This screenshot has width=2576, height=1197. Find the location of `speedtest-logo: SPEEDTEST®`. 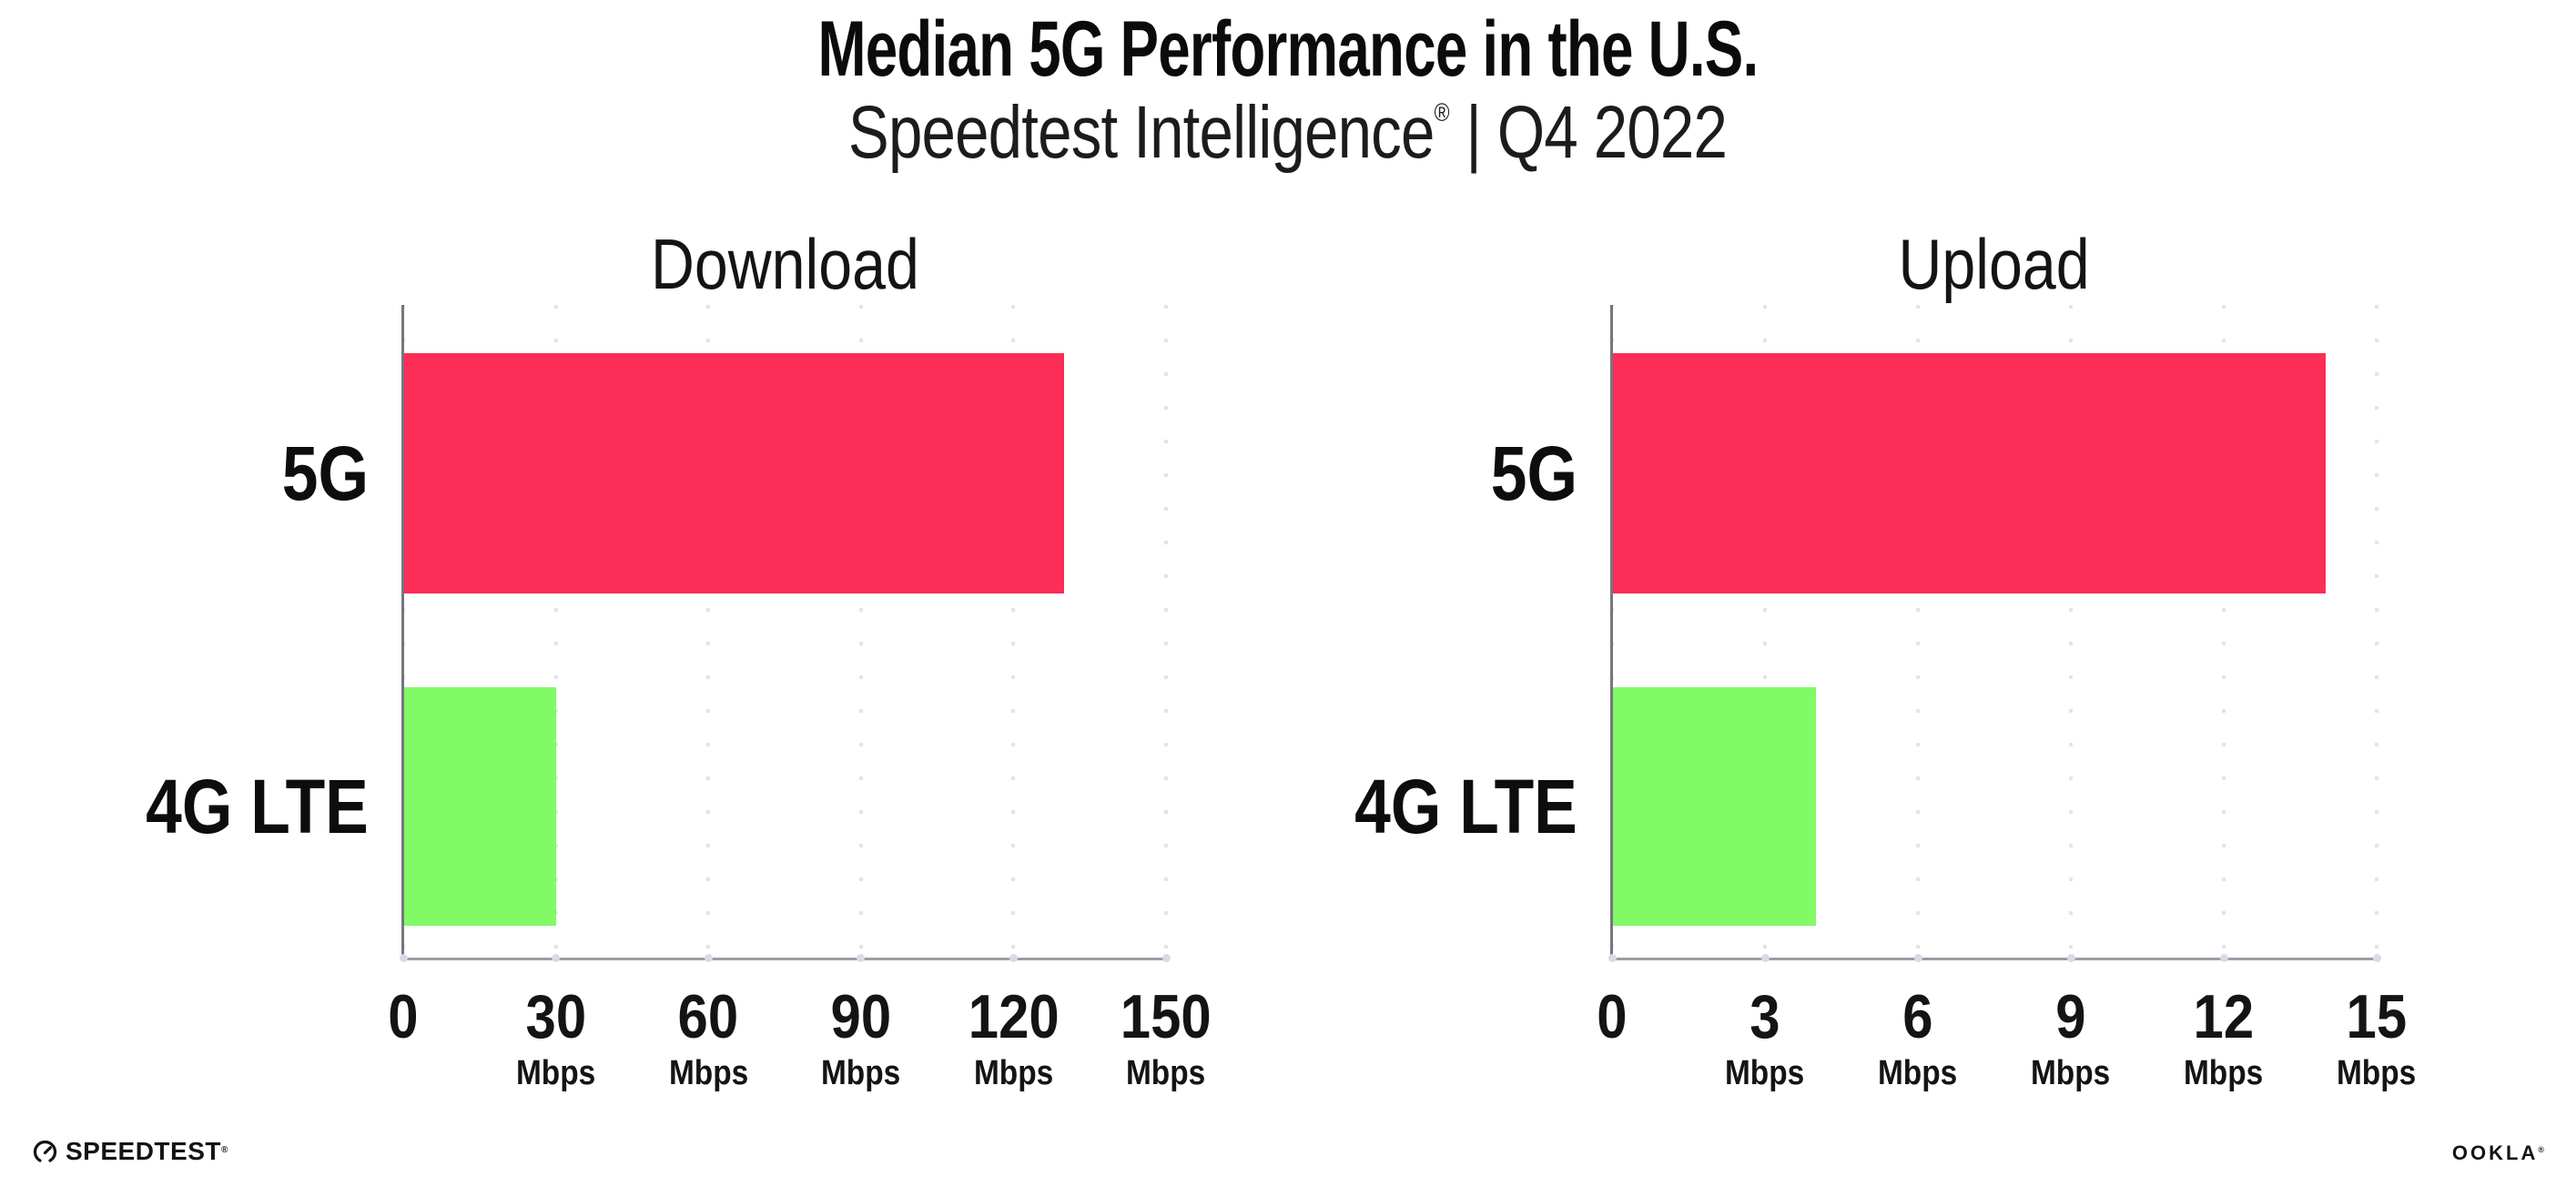

speedtest-logo: SPEEDTEST® is located at coordinates (130, 1151).